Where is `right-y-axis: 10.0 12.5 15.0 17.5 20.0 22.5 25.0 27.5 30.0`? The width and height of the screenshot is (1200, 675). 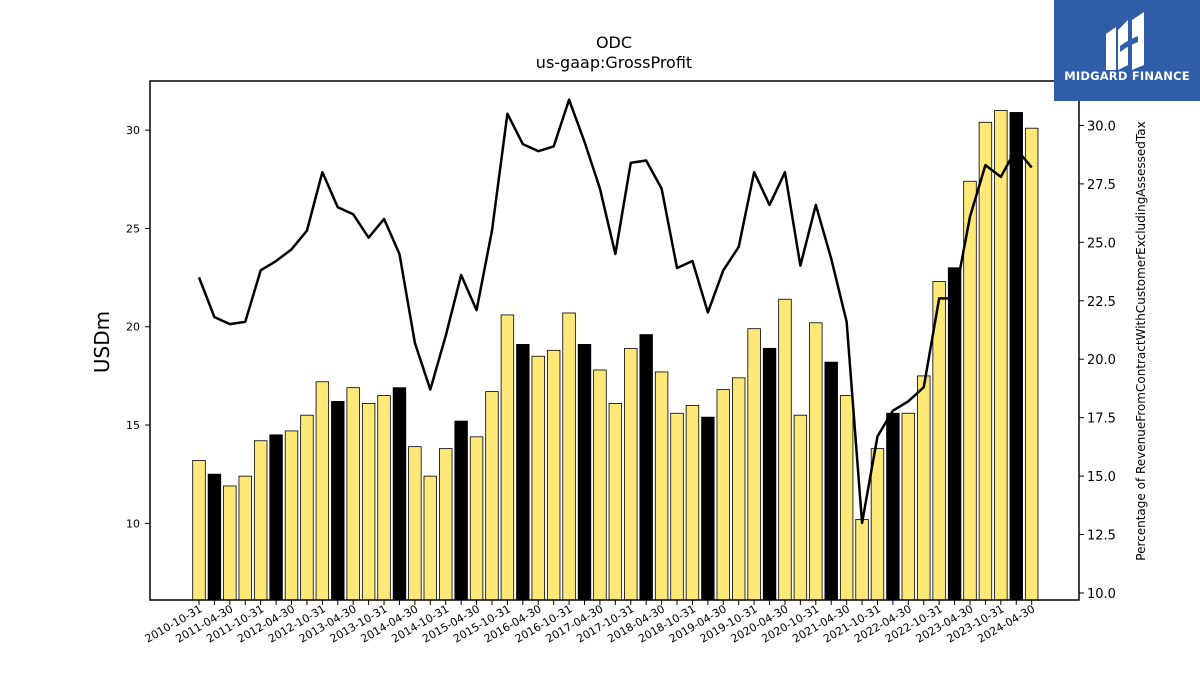
right-y-axis: 10.0 12.5 15.0 17.5 20.0 22.5 25.0 27.5 30.0 is located at coordinates (1097, 360).